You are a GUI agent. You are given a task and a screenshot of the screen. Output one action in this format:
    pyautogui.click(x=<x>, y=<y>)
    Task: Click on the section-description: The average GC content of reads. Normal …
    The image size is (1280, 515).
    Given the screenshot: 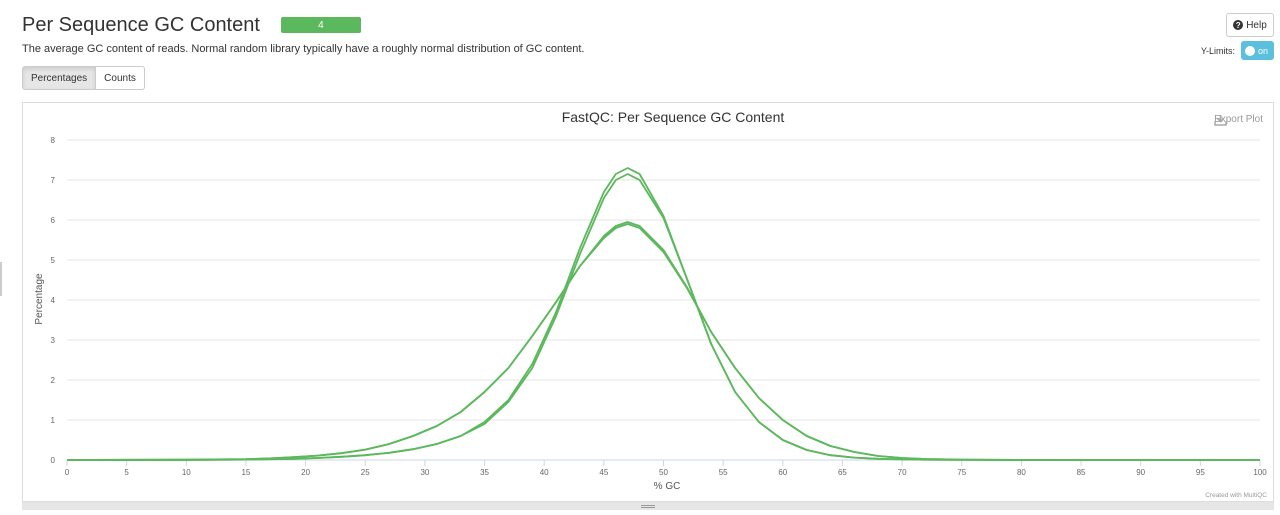 What is the action you would take?
    pyautogui.click(x=303, y=49)
    